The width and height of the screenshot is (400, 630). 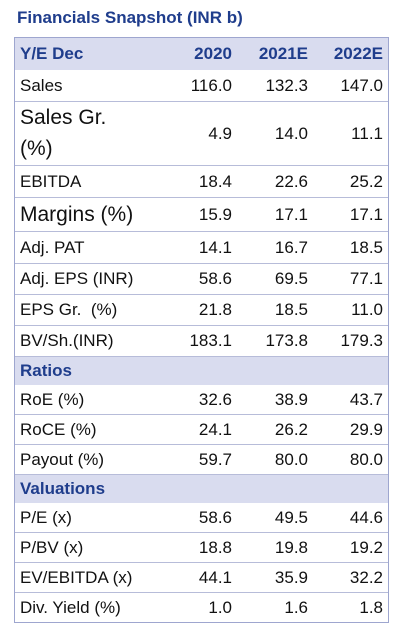 I want to click on row-value-2020: 183.1, so click(x=210, y=340).